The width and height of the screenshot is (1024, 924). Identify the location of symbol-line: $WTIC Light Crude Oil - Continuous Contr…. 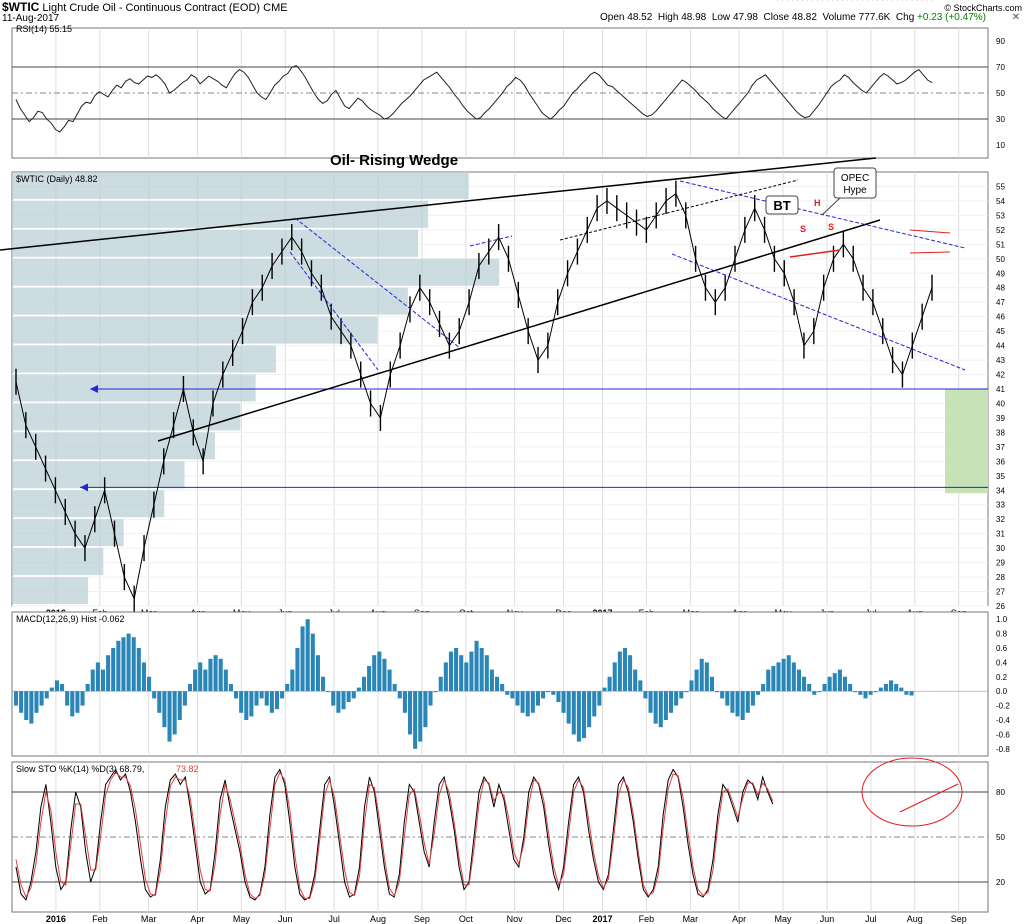
(145, 7).